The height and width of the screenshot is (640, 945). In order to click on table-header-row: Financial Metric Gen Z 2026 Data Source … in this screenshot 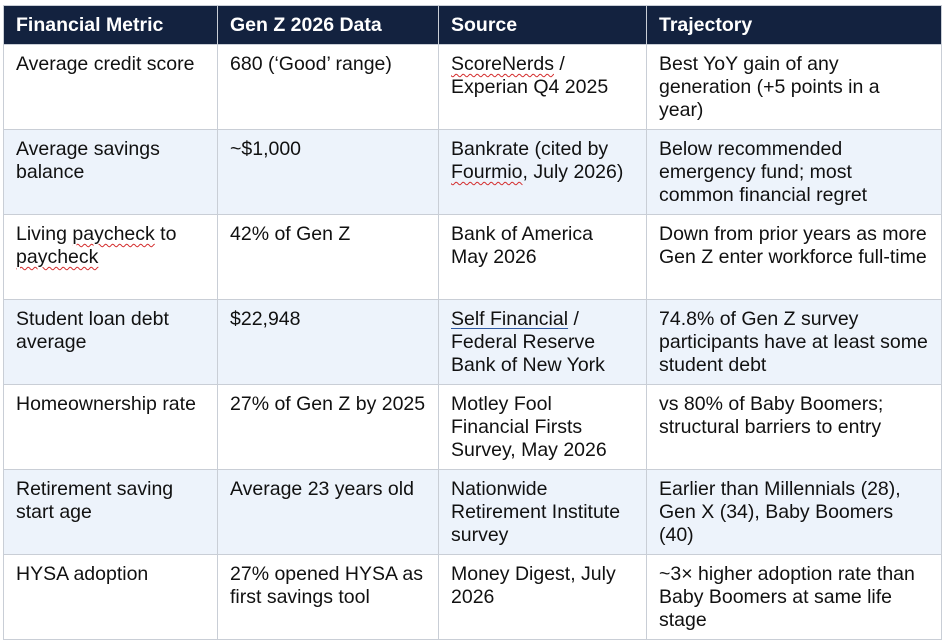, I will do `click(472, 25)`.